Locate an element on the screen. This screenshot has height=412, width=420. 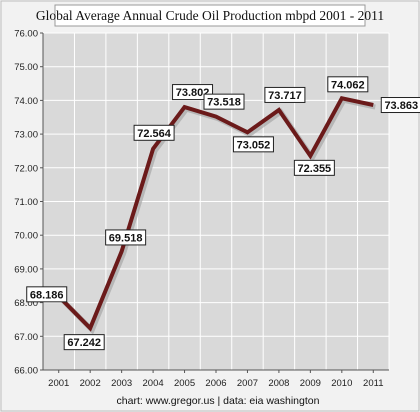
x-tick-label: 2003 is located at coordinates (121, 383).